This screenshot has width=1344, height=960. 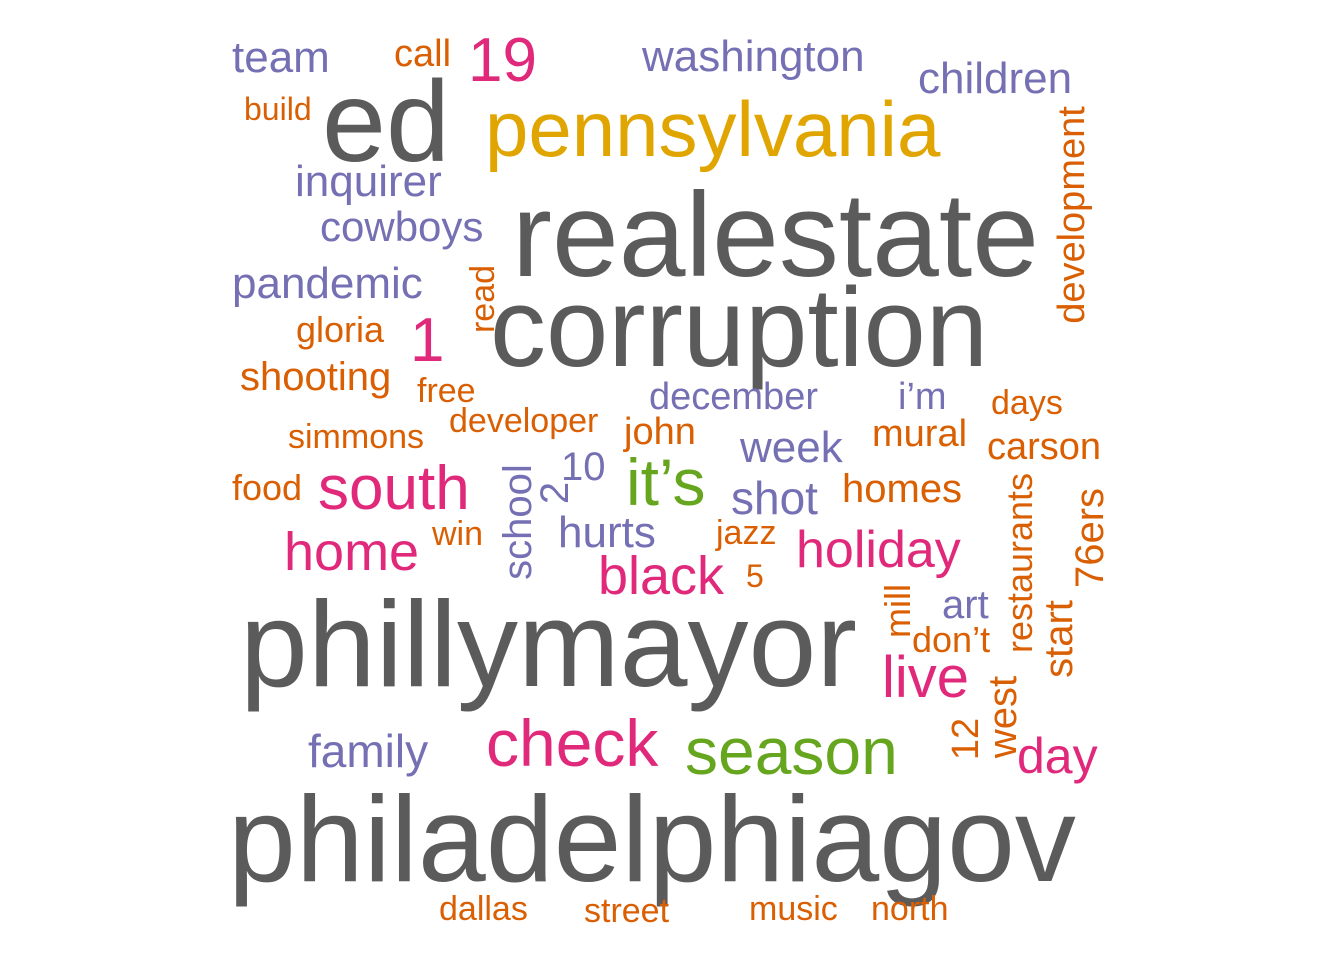 I want to click on word-team: team, so click(x=281, y=57).